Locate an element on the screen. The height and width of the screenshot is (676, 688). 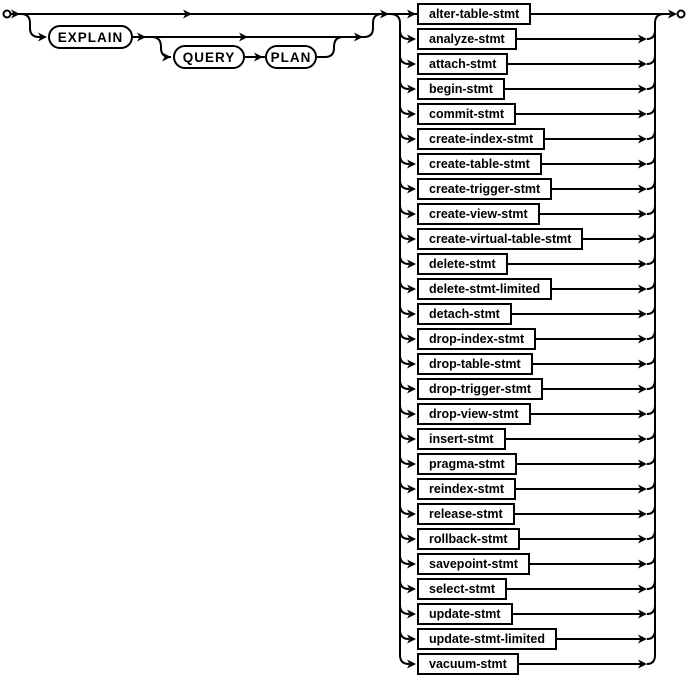
node-drop-table-stmt: drop-table-stmt is located at coordinates (475, 364).